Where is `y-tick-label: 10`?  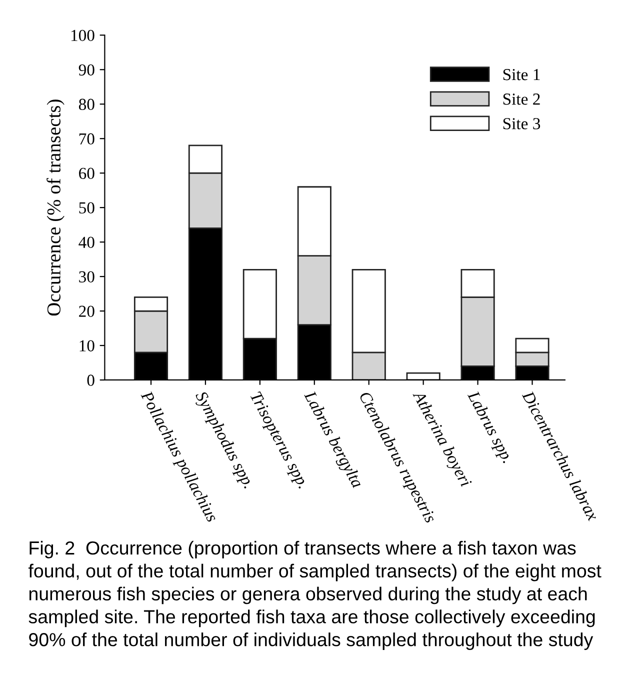 y-tick-label: 10 is located at coordinates (87, 346).